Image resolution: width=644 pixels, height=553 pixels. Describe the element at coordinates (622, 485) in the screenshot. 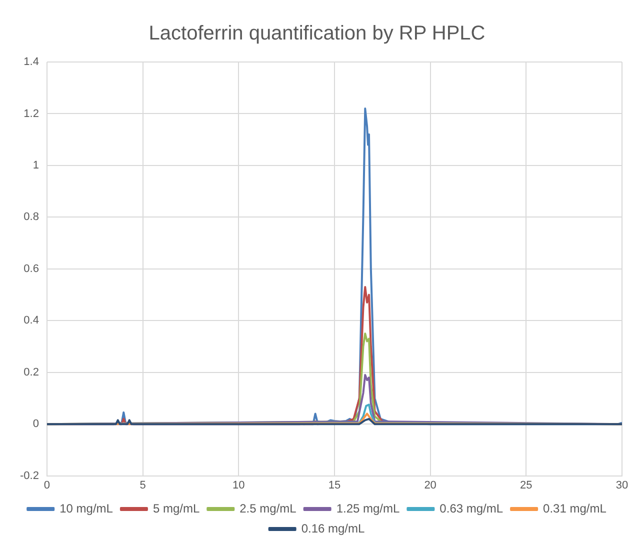

I see `x-tick-label: 30` at that location.